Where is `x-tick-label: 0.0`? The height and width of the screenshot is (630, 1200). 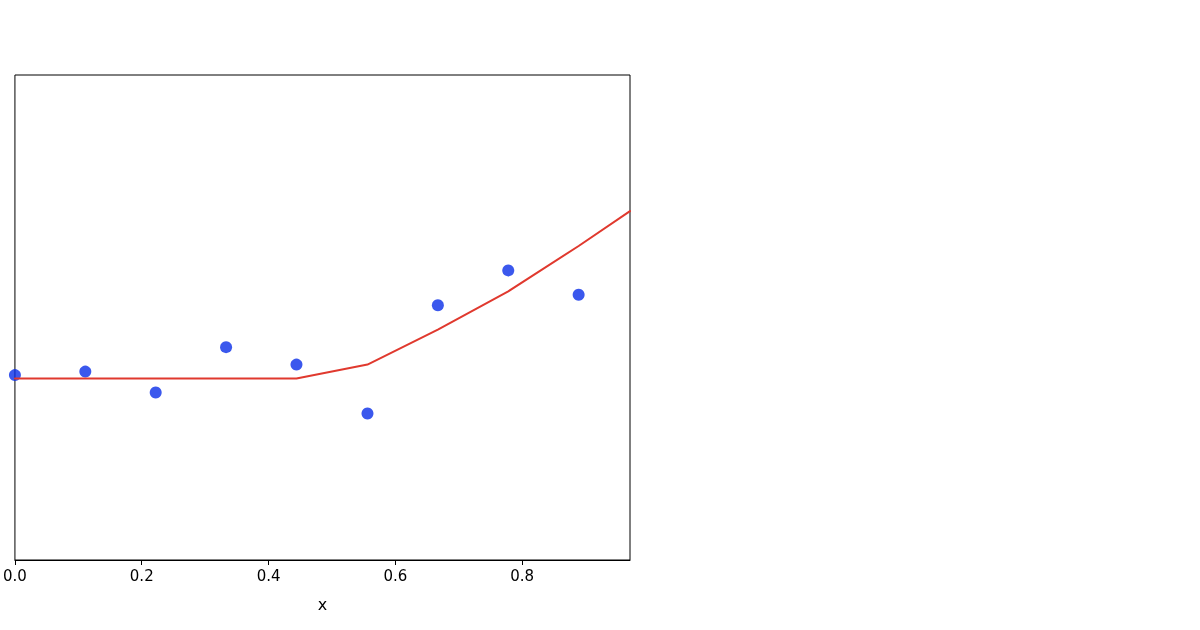
x-tick-label: 0.0 is located at coordinates (15, 575).